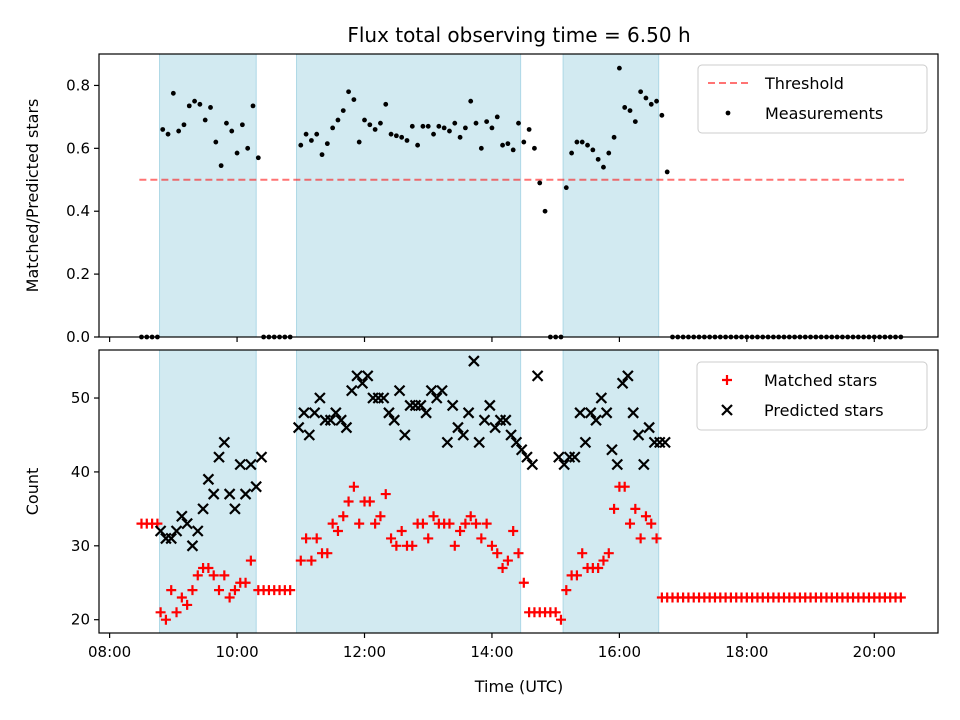 The image size is (960, 720). I want to click on x-tick-label: 18:00, so click(746, 652).